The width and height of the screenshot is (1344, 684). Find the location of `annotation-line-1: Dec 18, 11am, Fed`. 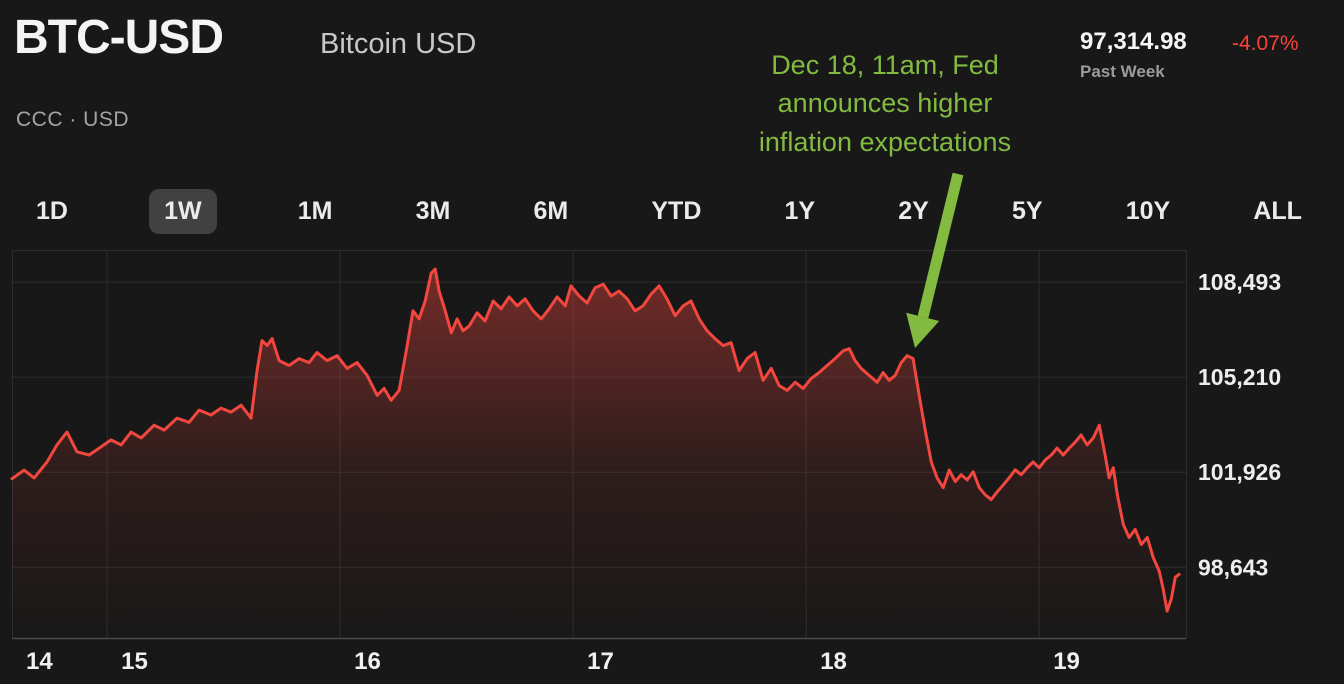

annotation-line-1: Dec 18, 11am, Fed is located at coordinates (885, 65).